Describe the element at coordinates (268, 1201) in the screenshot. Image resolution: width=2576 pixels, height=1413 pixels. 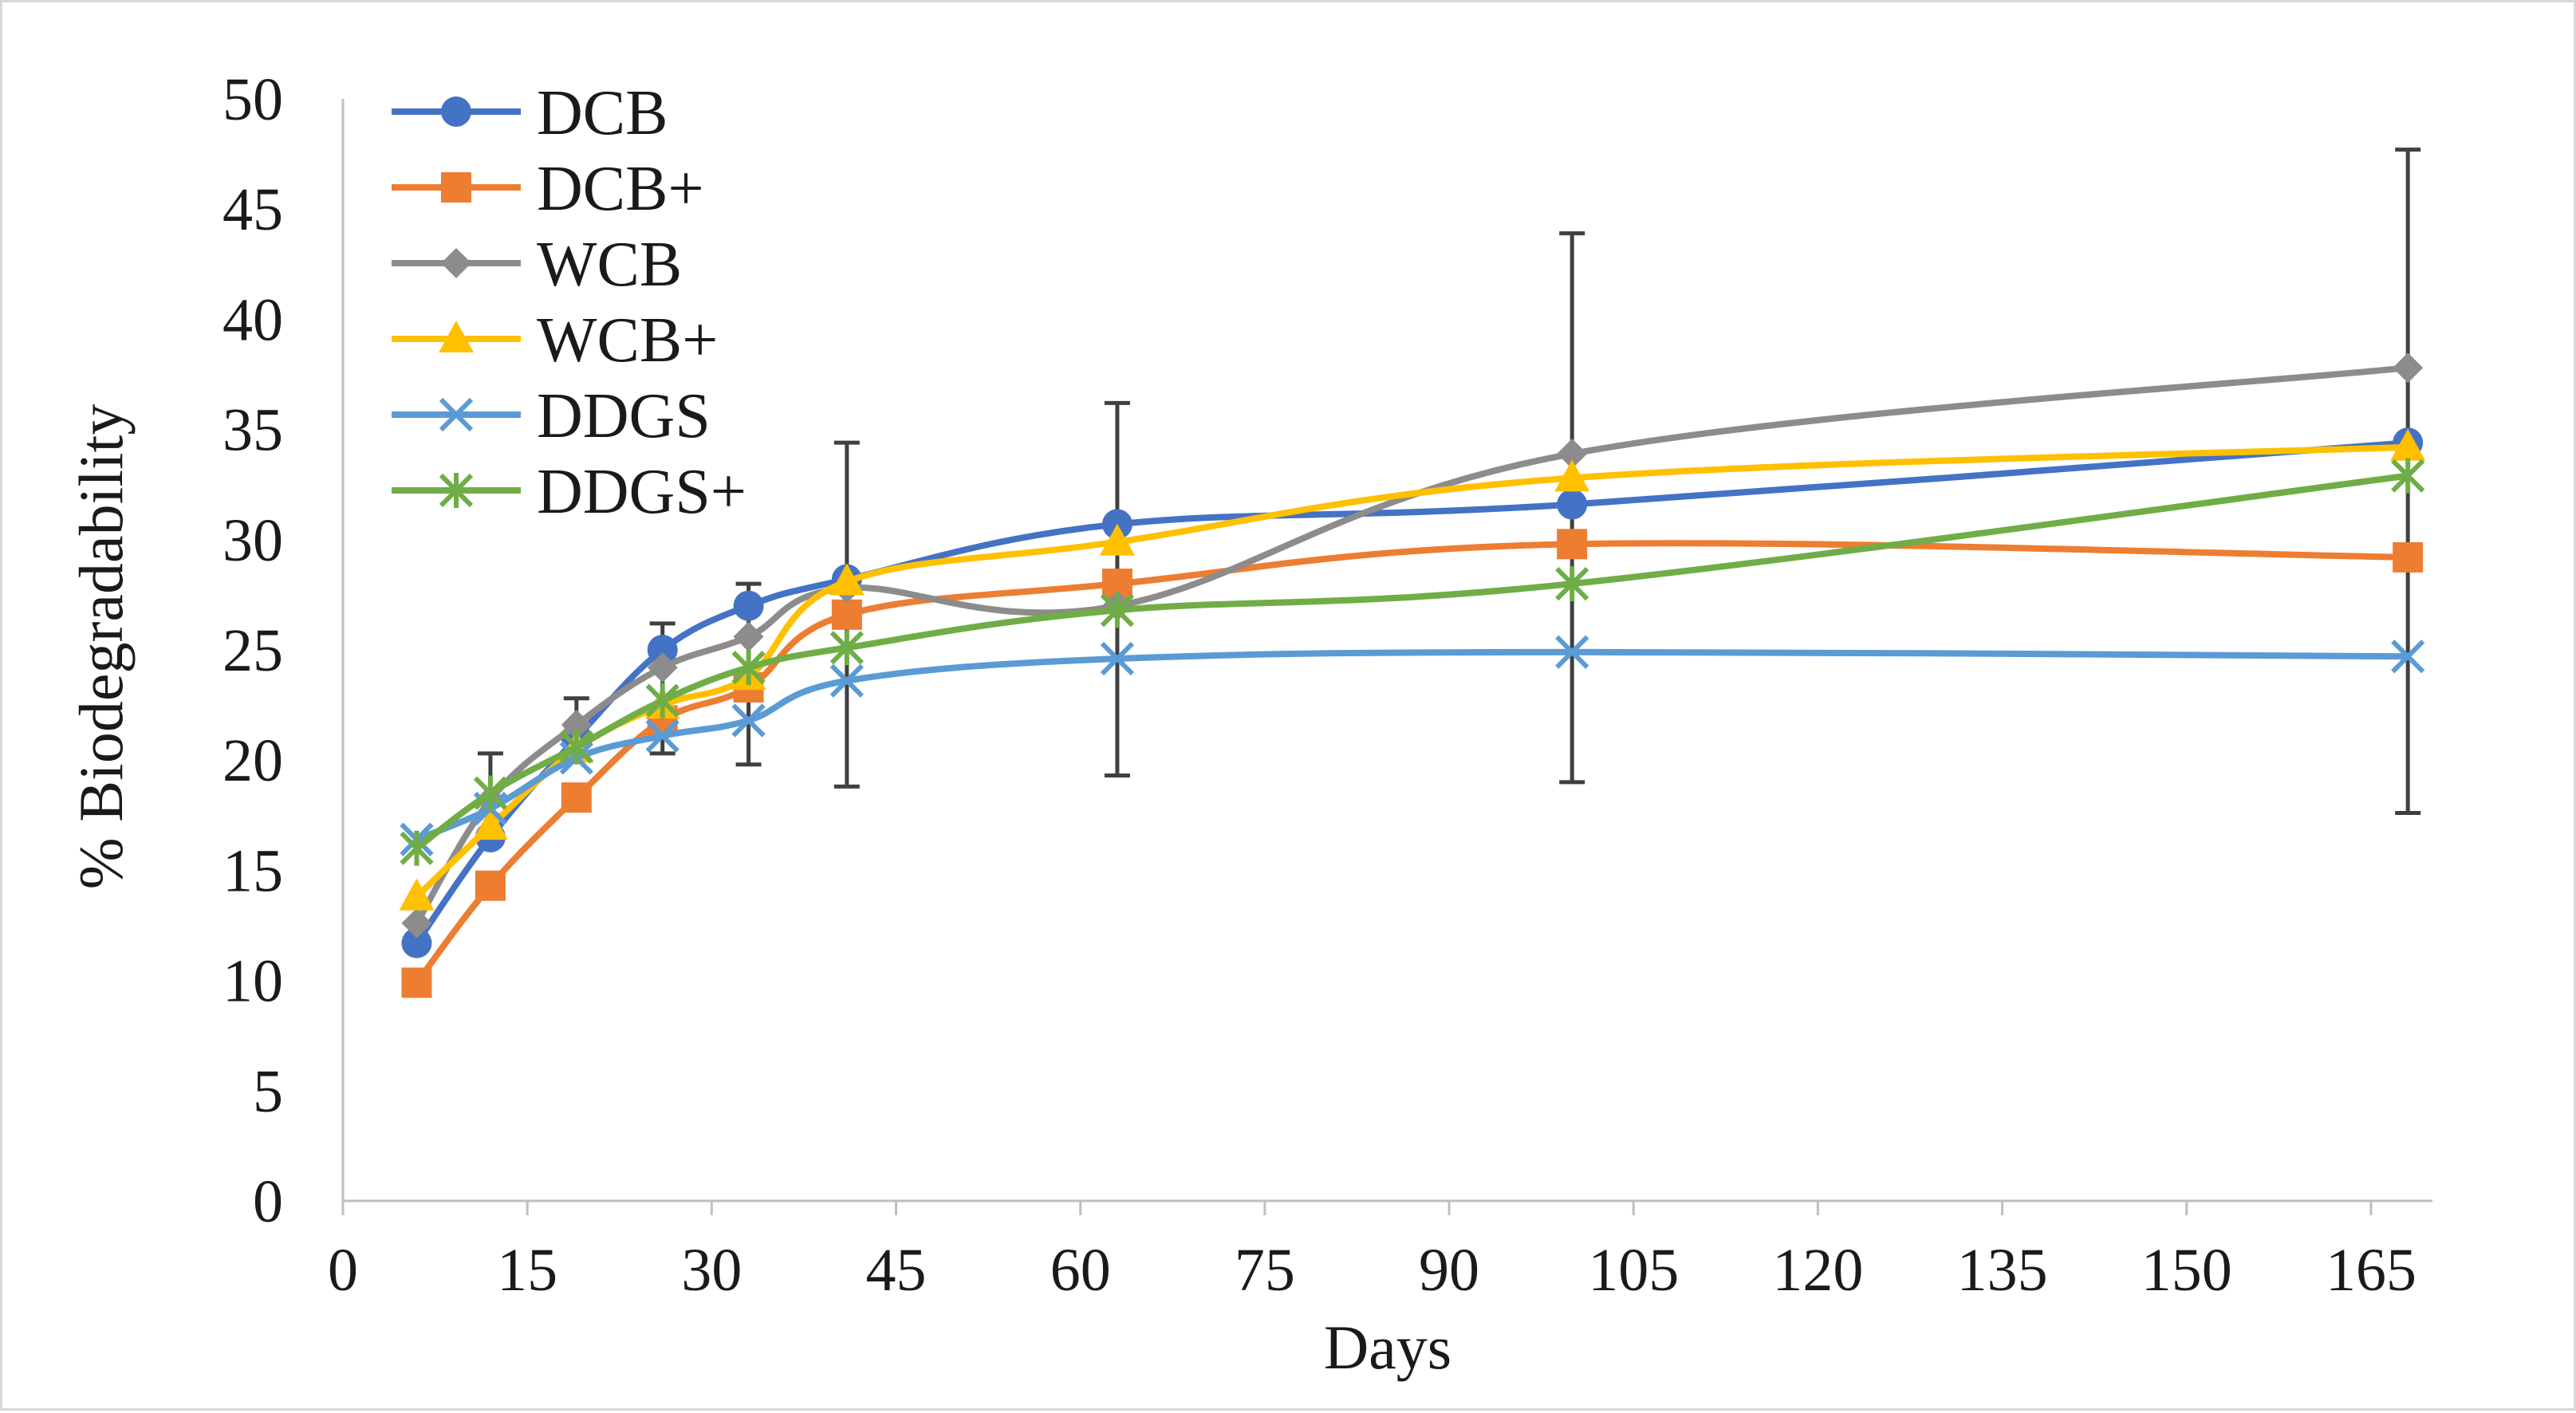
I see `y-tick-label: 0` at that location.